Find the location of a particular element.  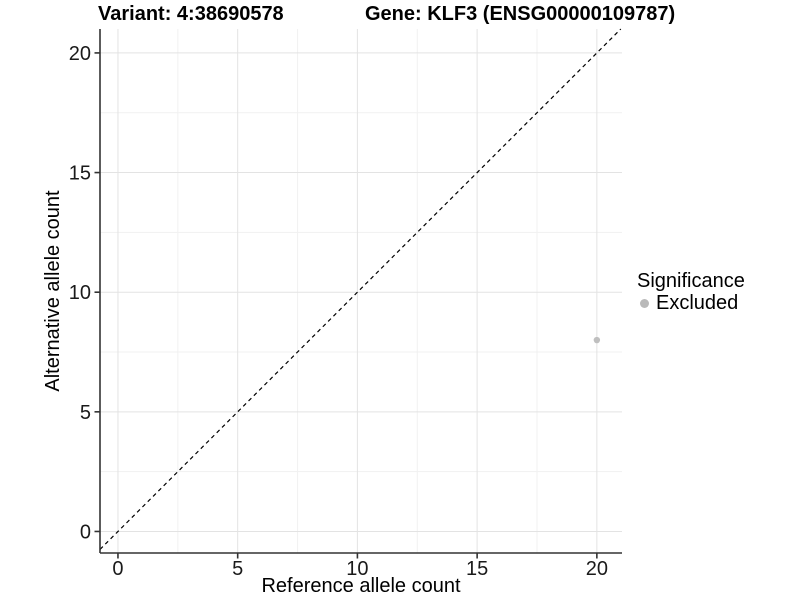

y-tick-label: 15 is located at coordinates (80, 174).